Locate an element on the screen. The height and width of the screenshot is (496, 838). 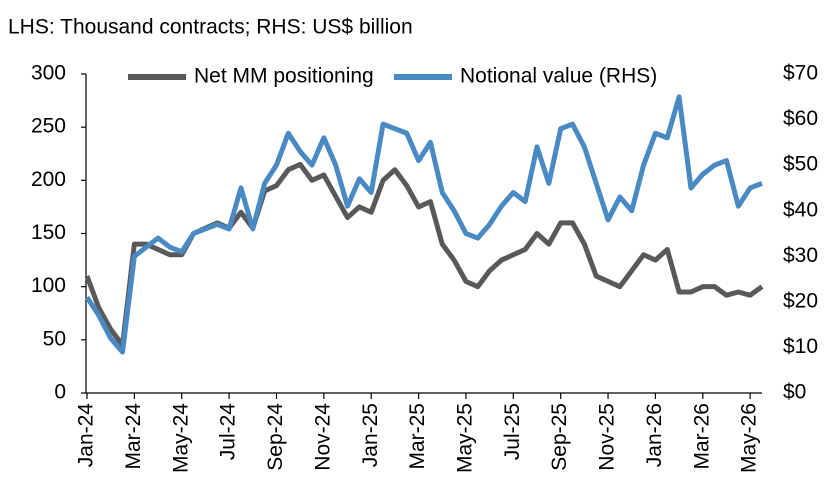
x-tick-label: Jul-24 is located at coordinates (228, 432).